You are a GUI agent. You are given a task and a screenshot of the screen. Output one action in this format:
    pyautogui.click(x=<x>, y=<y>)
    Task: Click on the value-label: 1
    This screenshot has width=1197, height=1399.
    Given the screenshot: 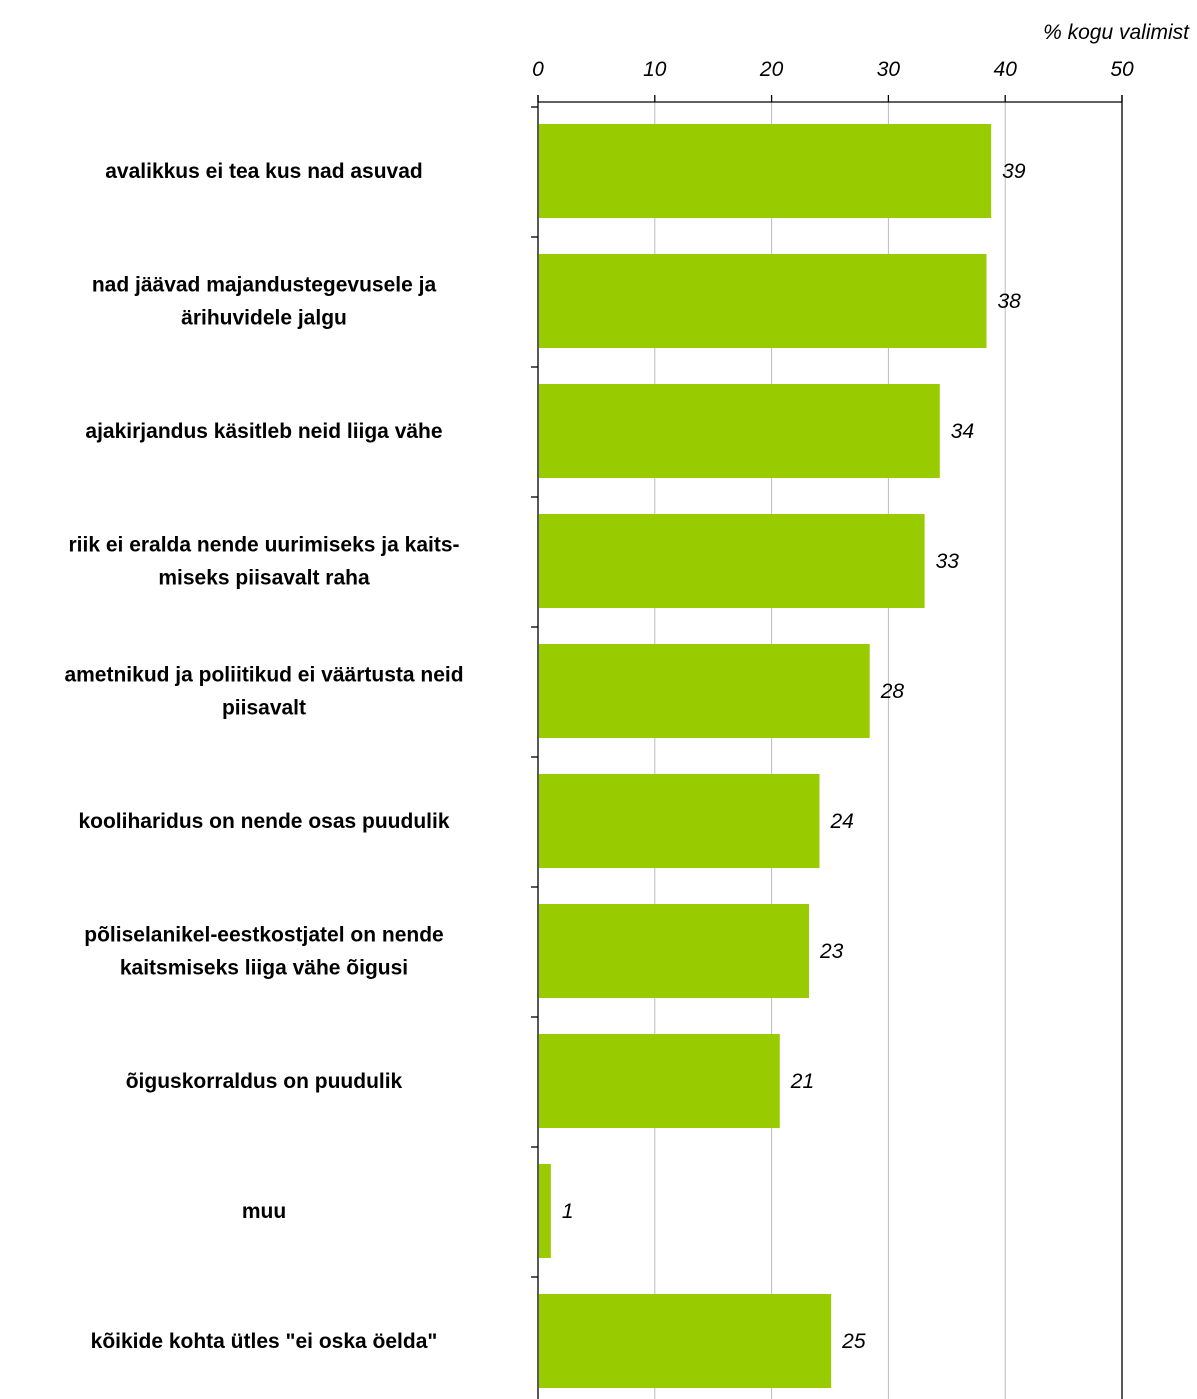 What is the action you would take?
    pyautogui.click(x=568, y=1211)
    